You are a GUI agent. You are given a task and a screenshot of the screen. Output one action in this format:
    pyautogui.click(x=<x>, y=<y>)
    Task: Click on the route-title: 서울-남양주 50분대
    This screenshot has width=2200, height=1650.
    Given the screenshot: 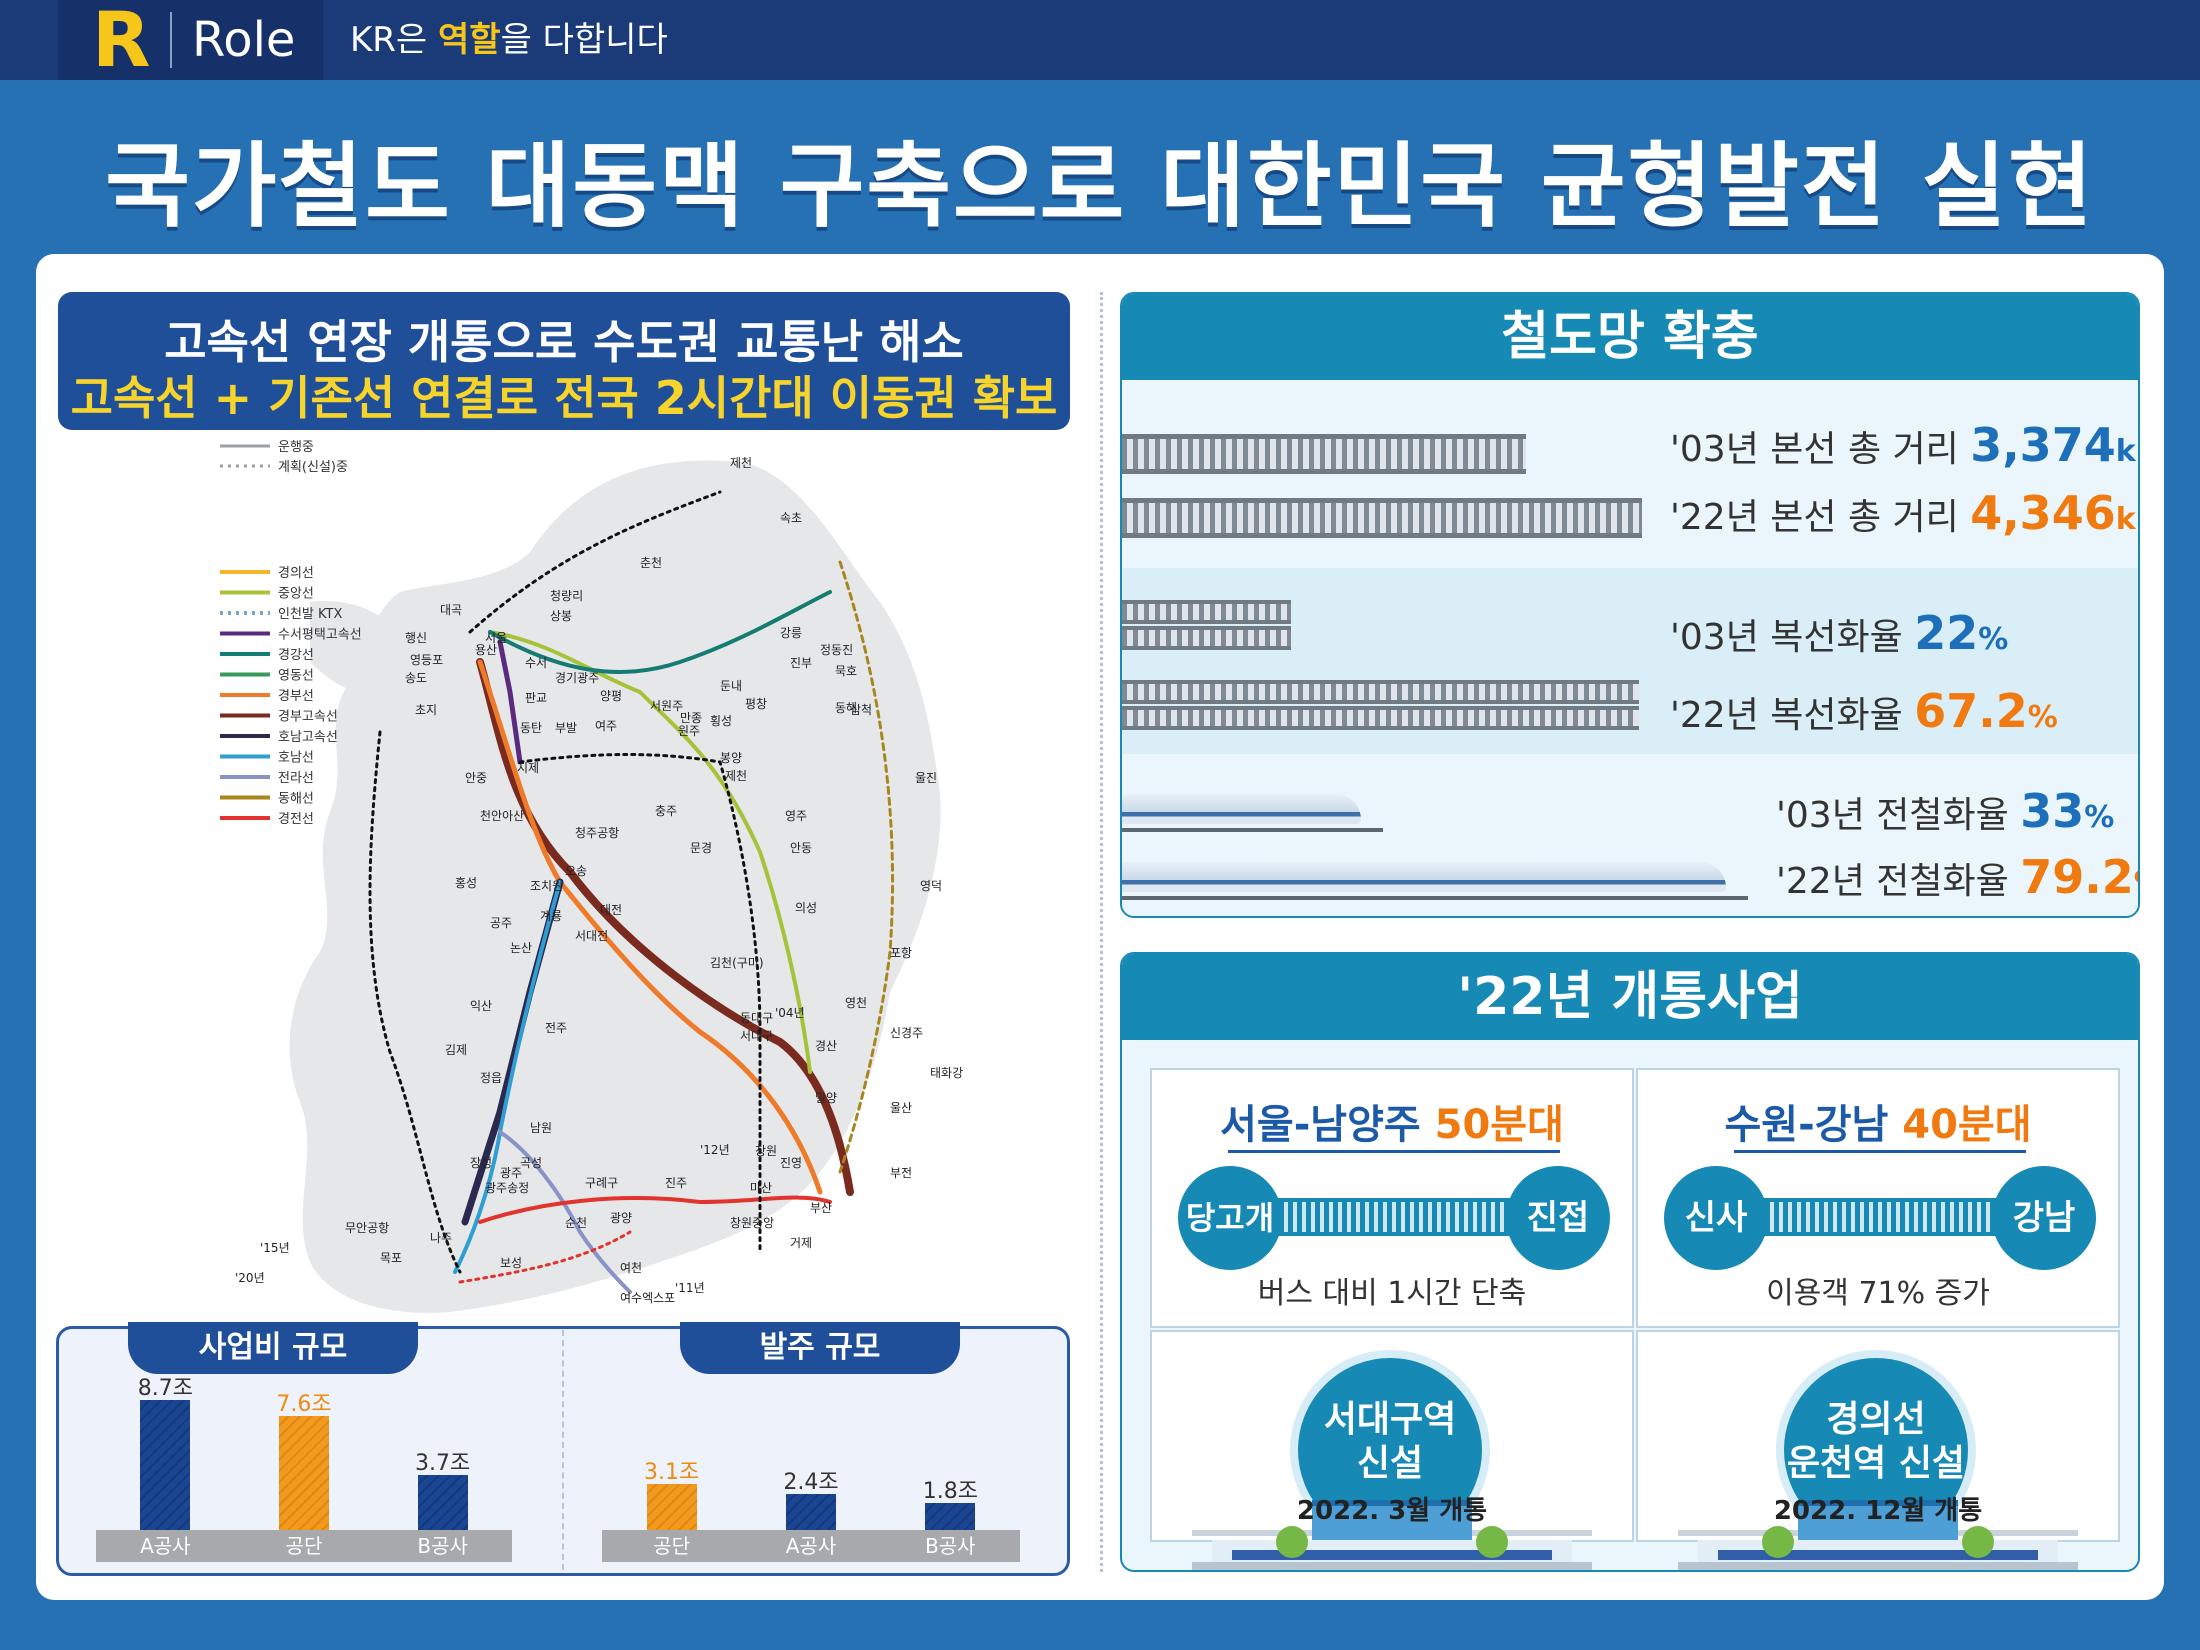 What is the action you would take?
    pyautogui.click(x=1392, y=1121)
    